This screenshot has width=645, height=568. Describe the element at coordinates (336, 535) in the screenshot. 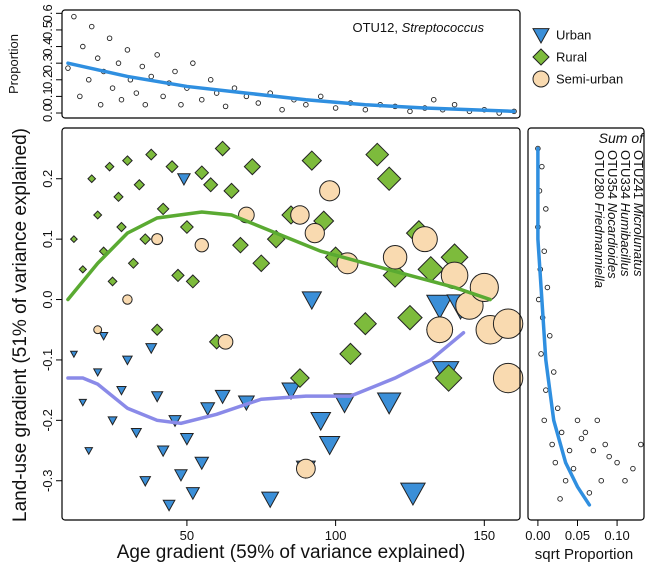

I see `x-tick-label: 100` at that location.